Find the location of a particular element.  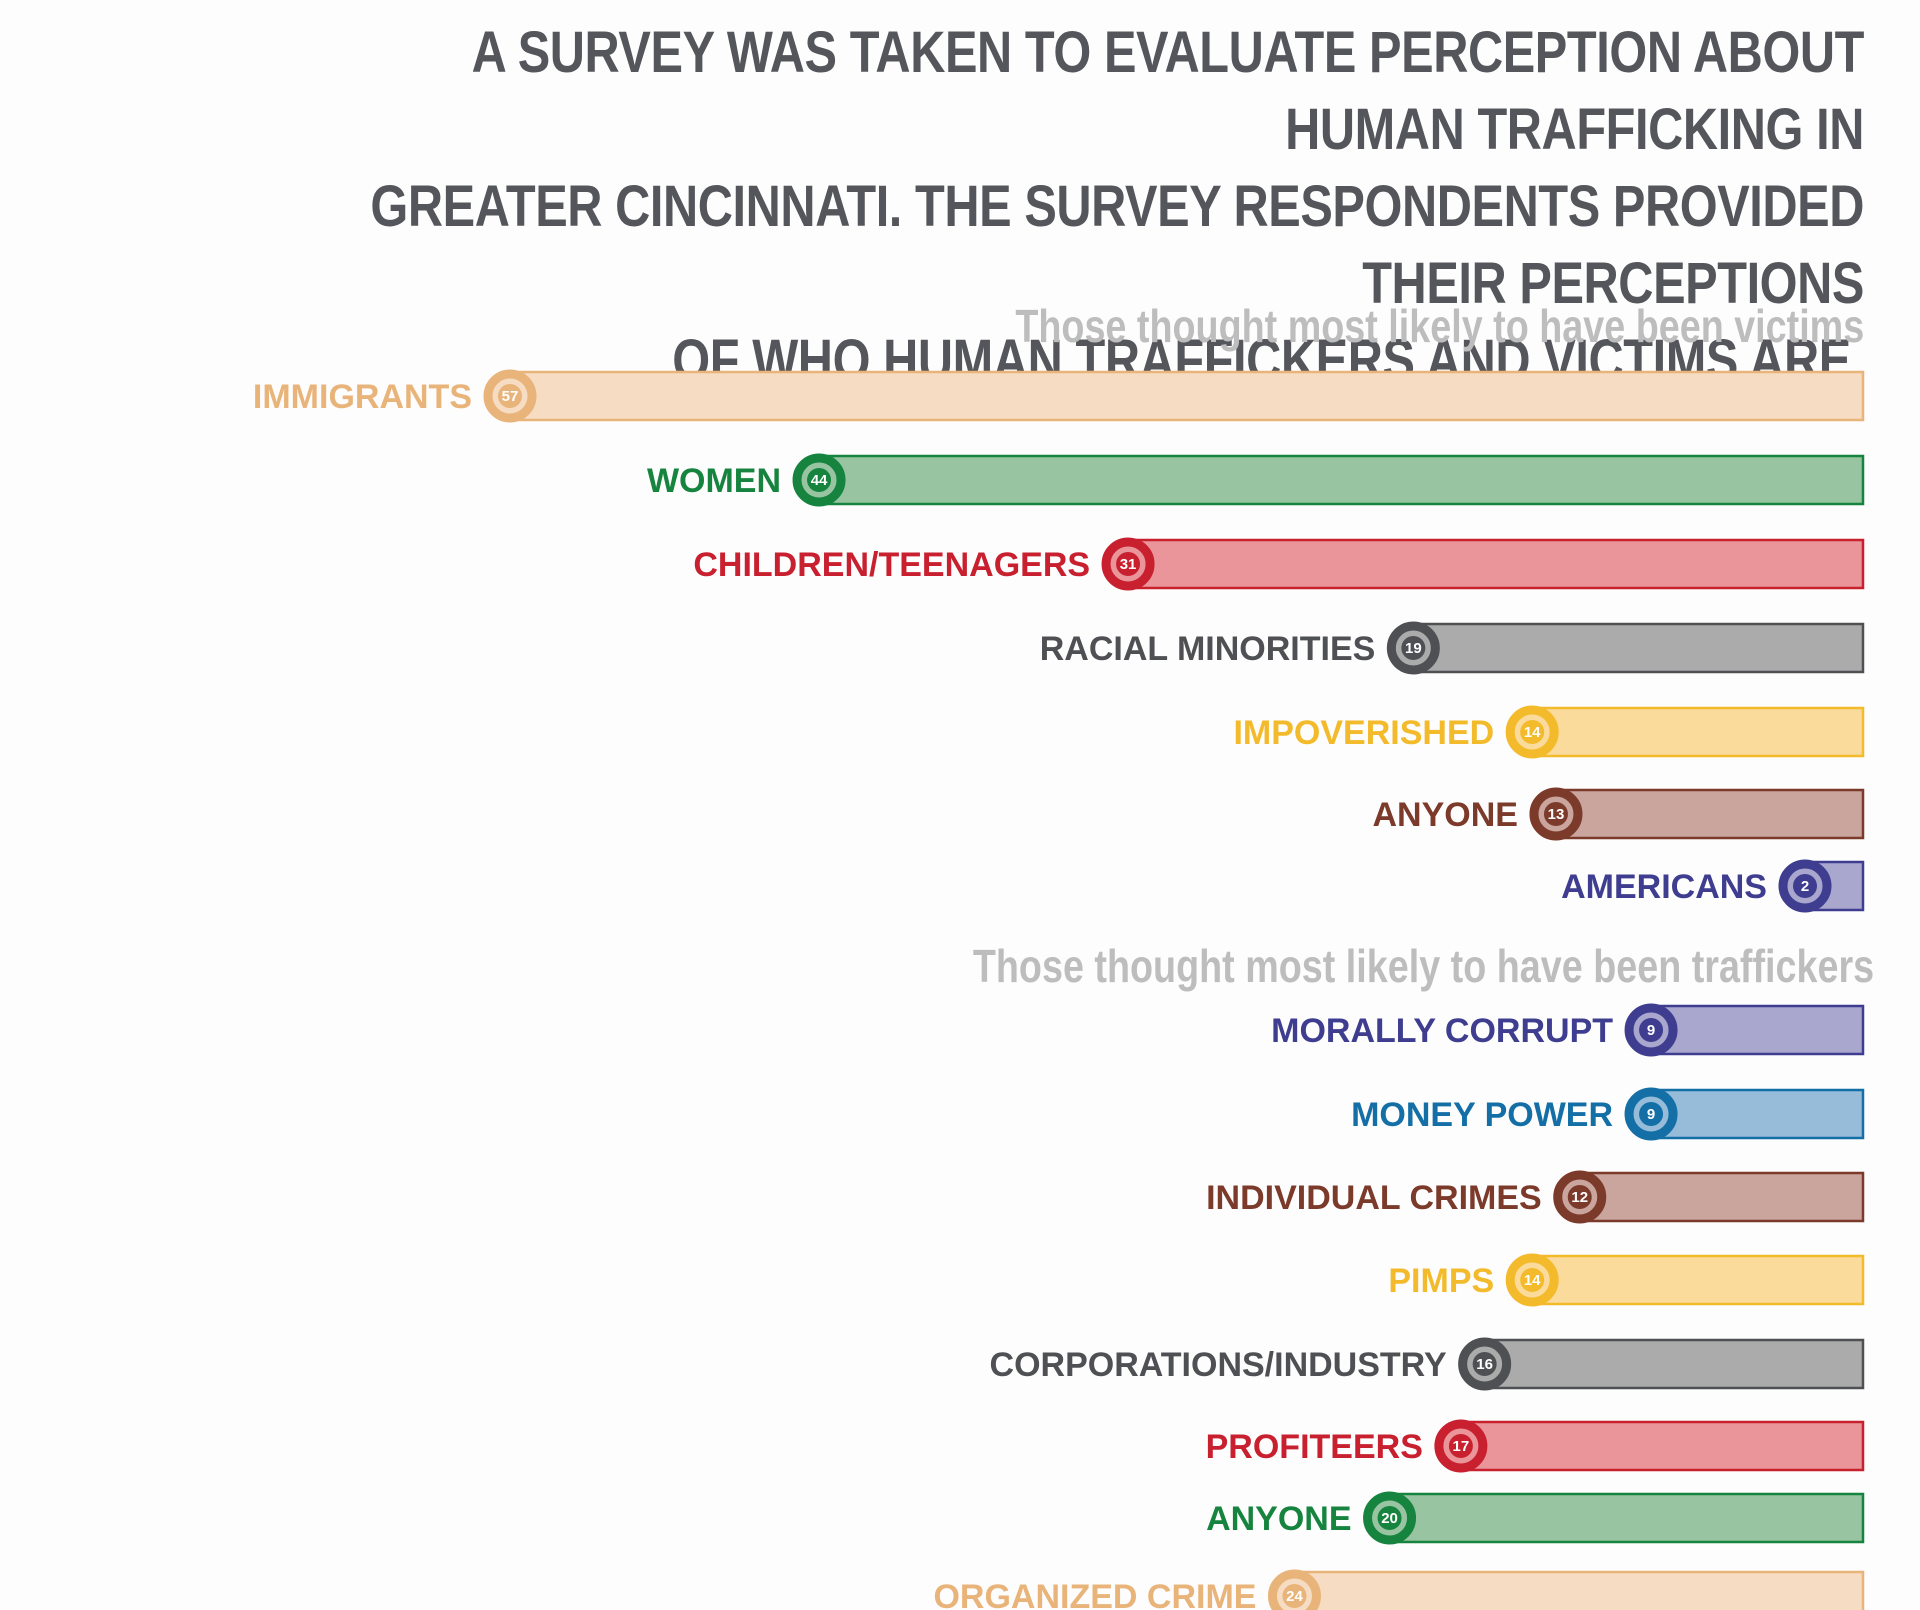

traffickers-value-label-organized-crime: 24 is located at coordinates (1294, 1596).